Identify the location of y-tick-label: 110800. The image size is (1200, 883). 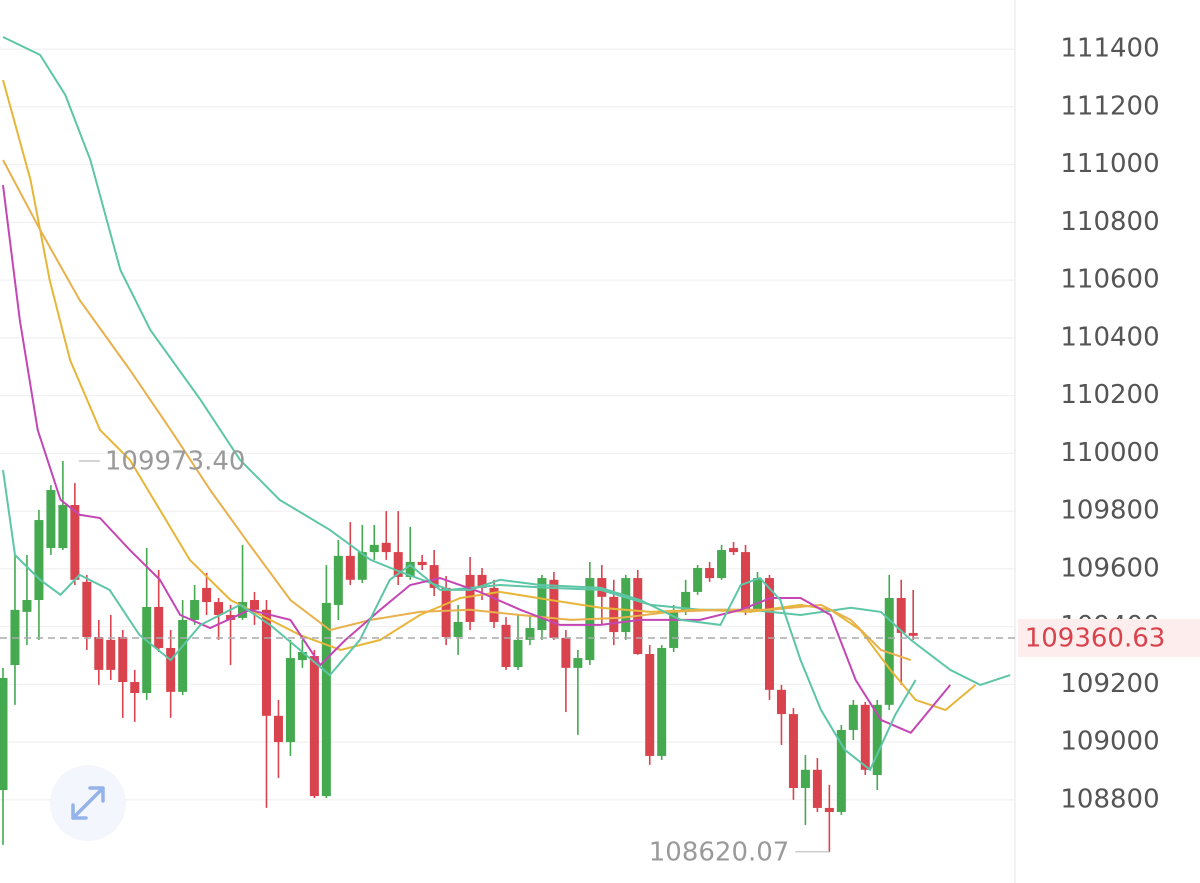
(1109, 222).